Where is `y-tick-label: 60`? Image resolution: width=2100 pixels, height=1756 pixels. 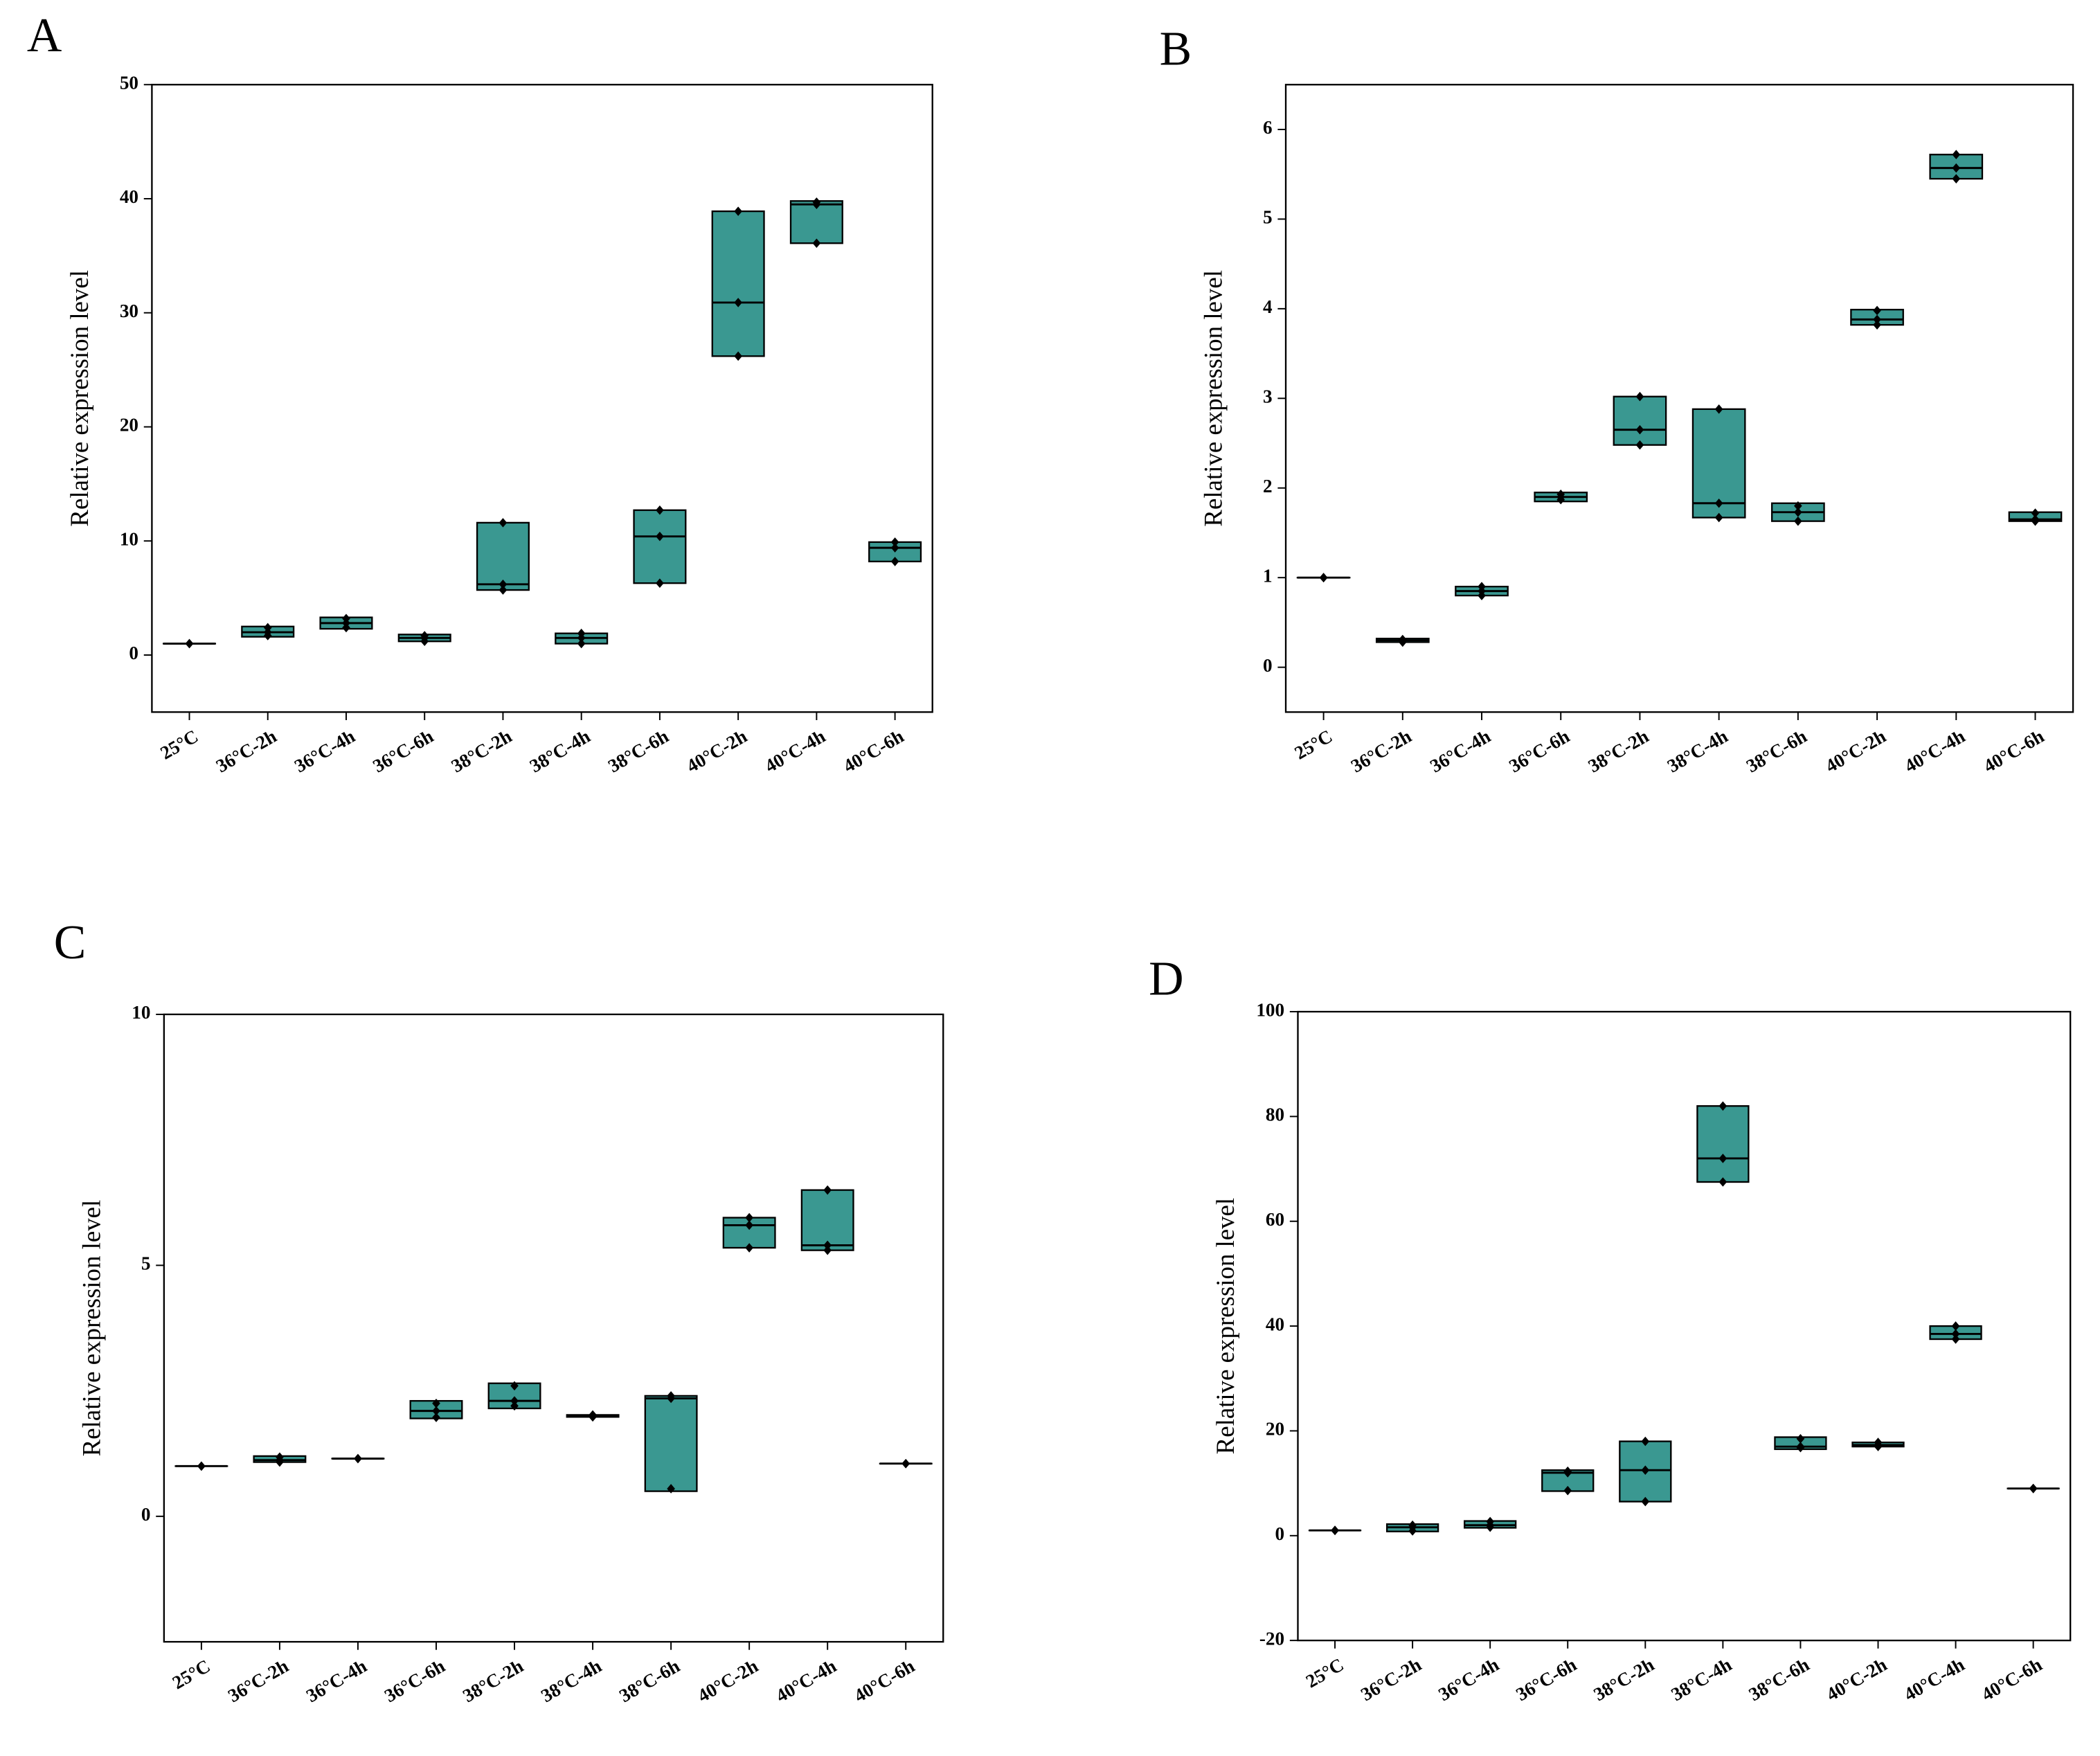
y-tick-label: 60 is located at coordinates (1275, 1219).